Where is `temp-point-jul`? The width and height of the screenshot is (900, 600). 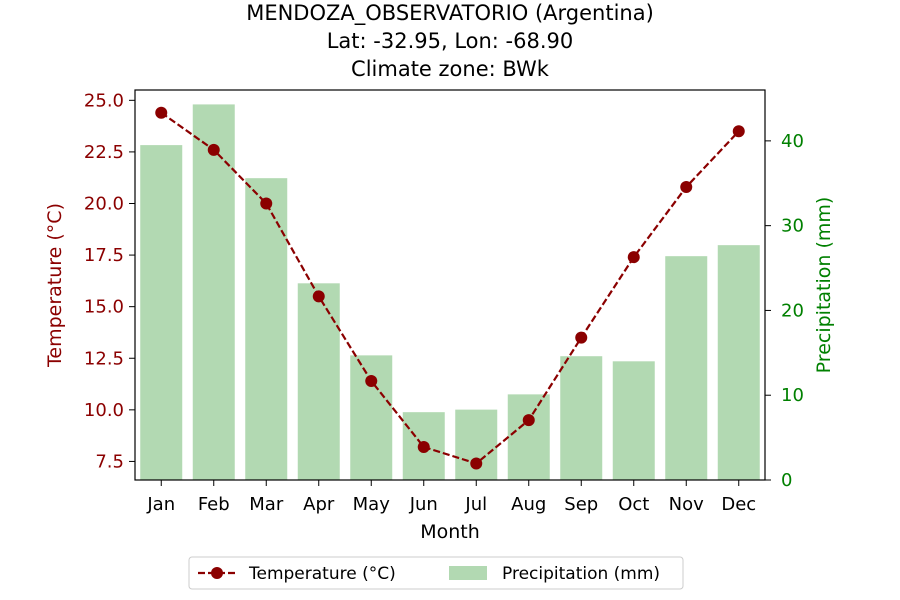 temp-point-jul is located at coordinates (476, 463).